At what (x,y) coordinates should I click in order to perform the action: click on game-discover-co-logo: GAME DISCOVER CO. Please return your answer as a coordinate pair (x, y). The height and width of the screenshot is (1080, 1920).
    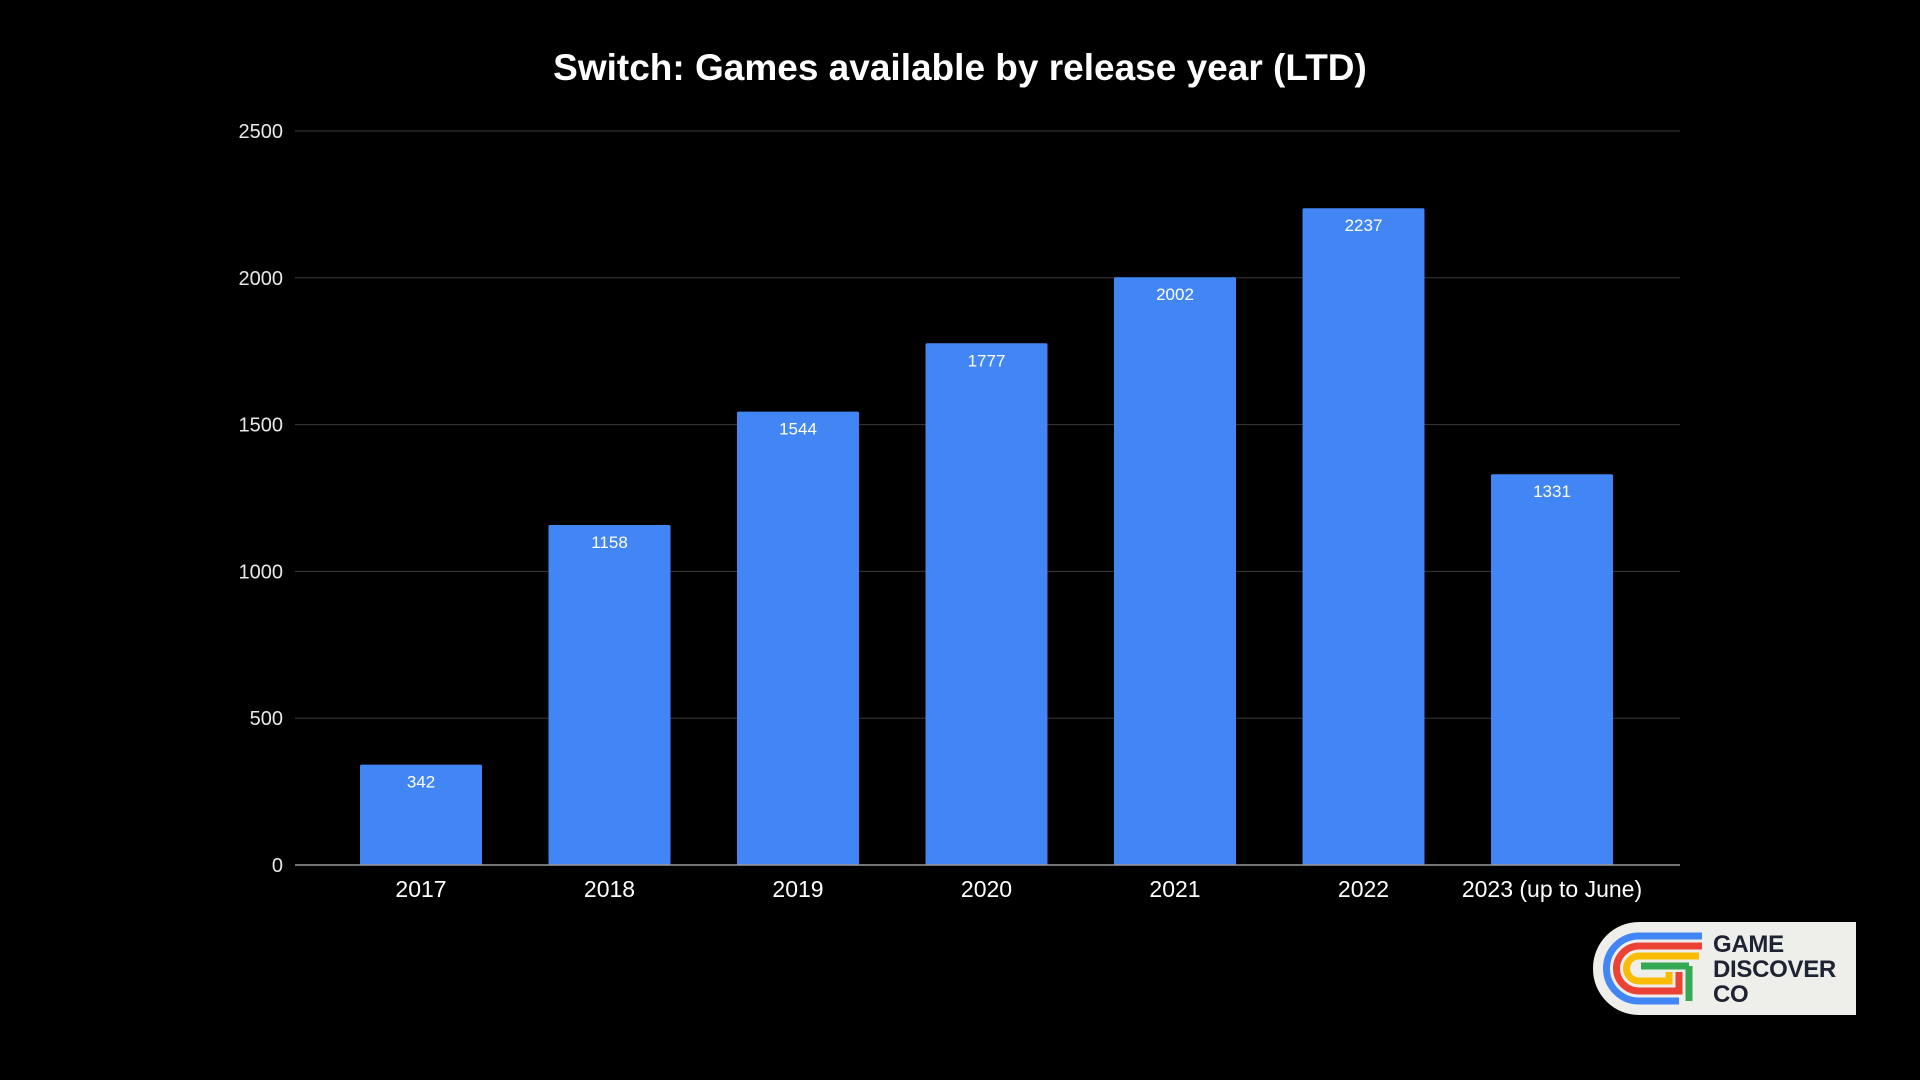
    Looking at the image, I should click on (1724, 968).